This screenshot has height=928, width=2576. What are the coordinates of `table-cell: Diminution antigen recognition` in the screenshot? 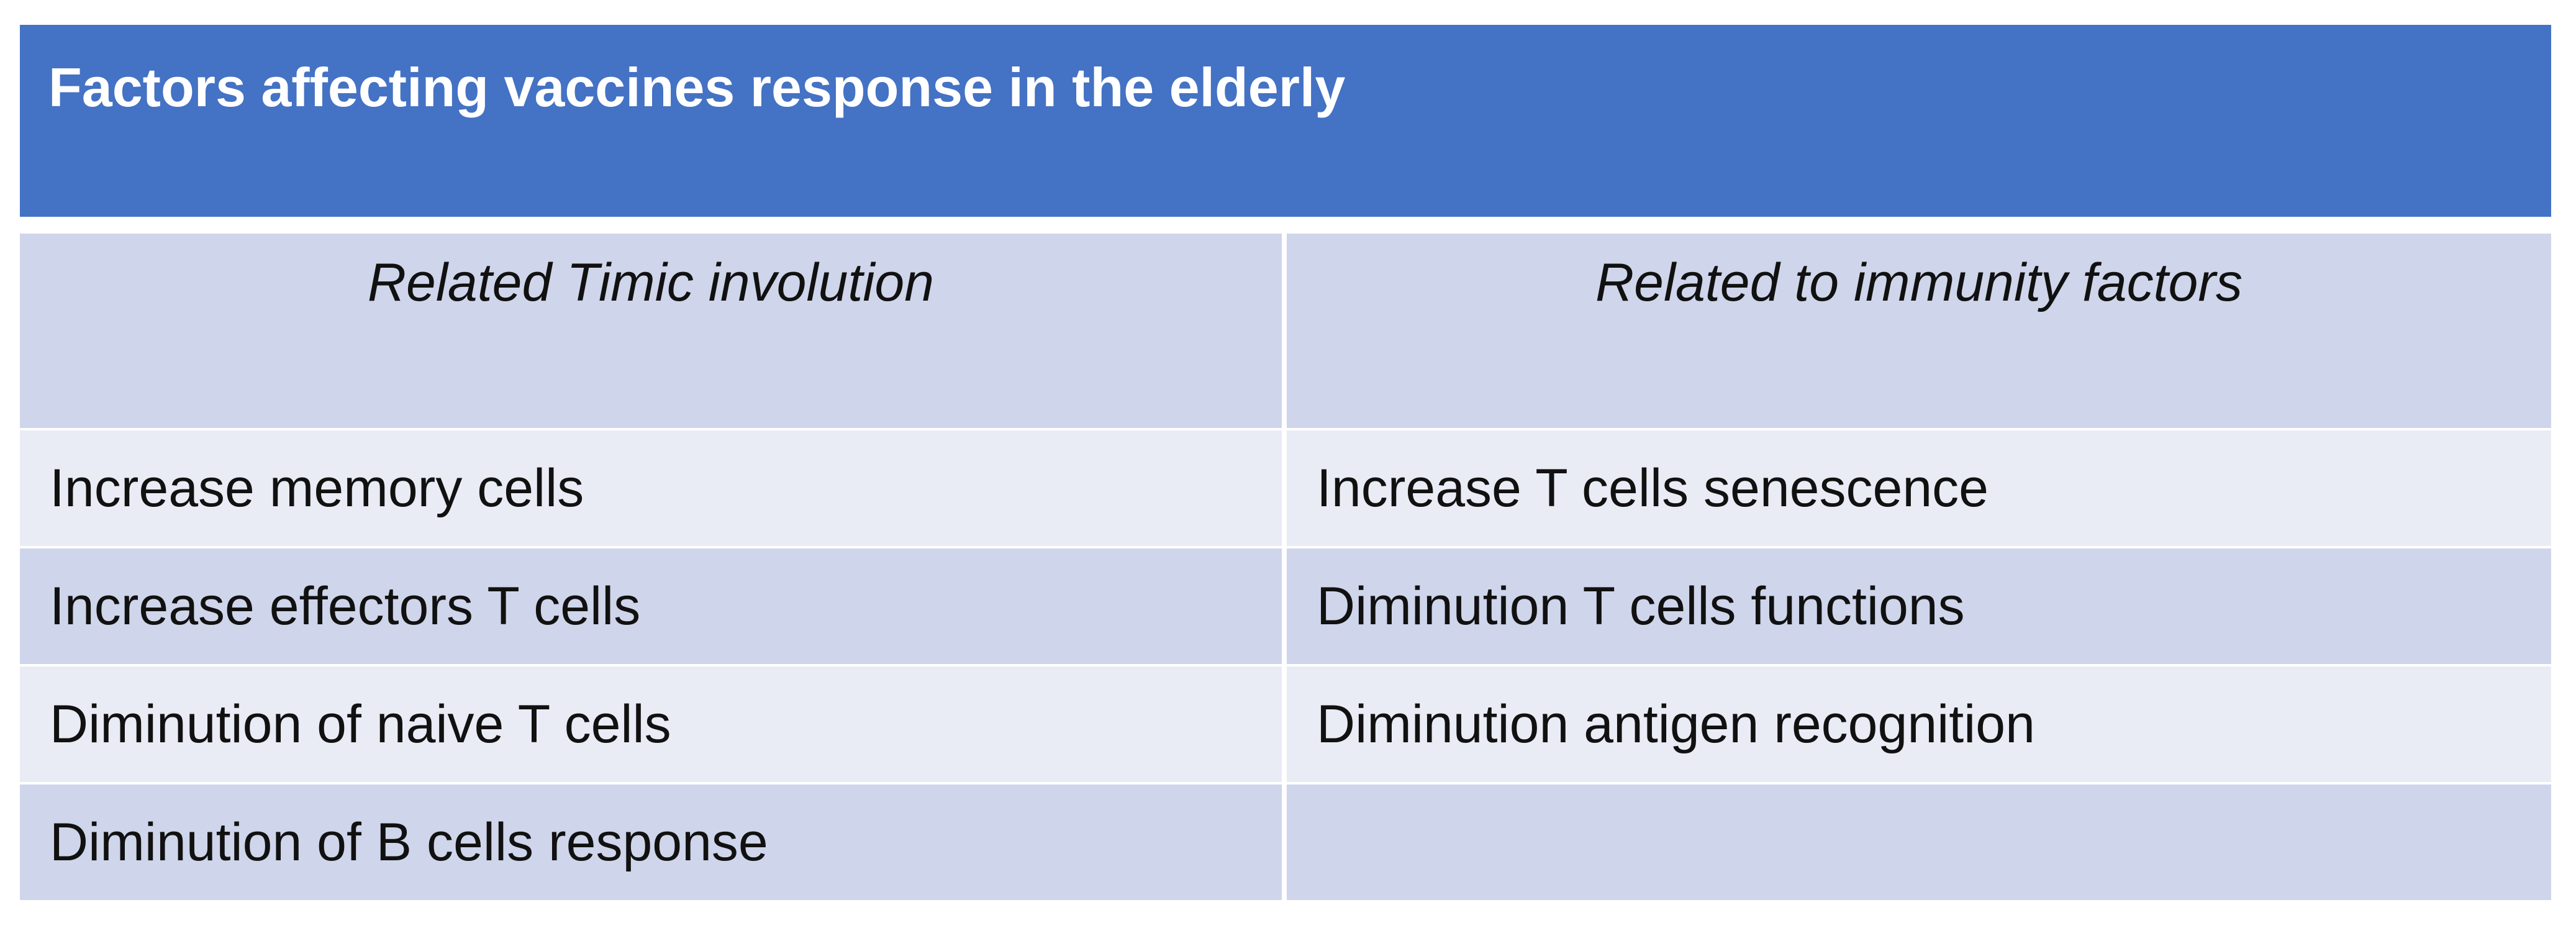 It's located at (1919, 724).